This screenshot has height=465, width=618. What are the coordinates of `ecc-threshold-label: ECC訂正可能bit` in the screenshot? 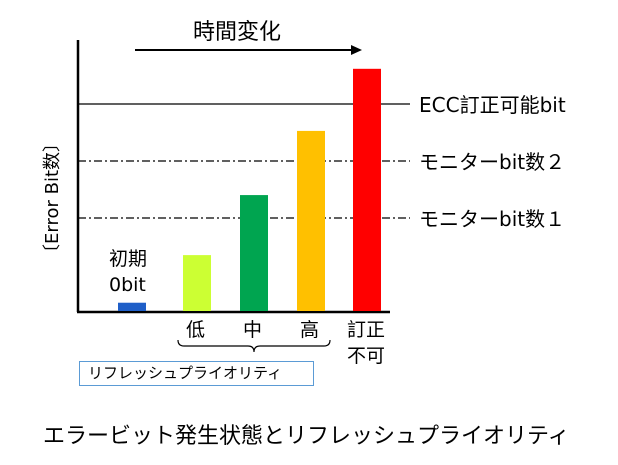 It's located at (492, 105).